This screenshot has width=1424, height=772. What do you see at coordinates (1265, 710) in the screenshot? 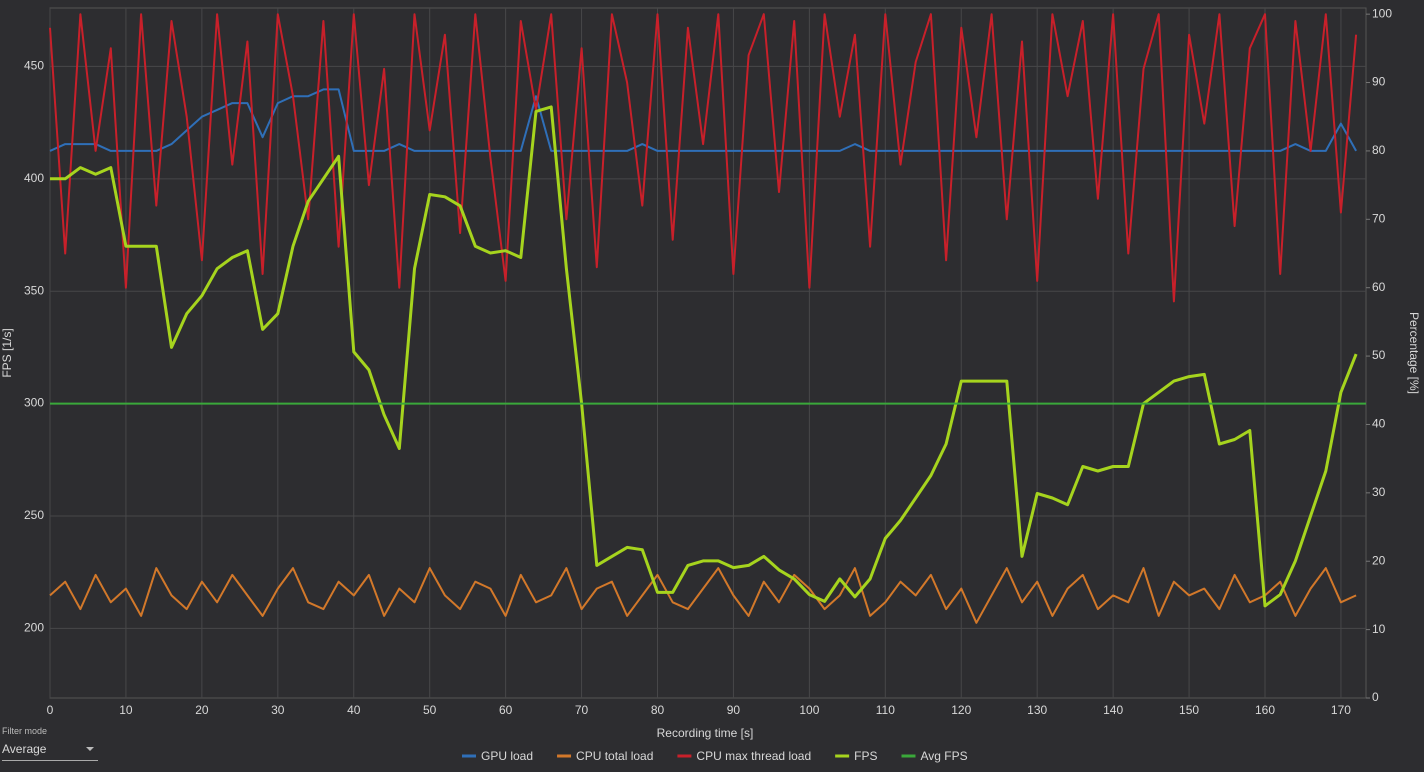
I see `x-tick-label: 160` at bounding box center [1265, 710].